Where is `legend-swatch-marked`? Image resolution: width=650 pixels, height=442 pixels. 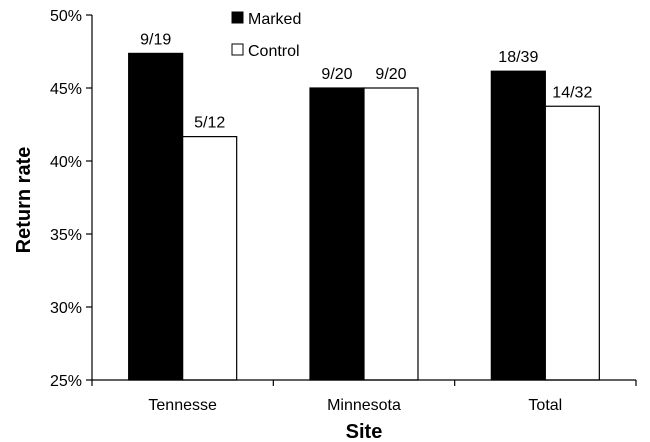 legend-swatch-marked is located at coordinates (237, 17).